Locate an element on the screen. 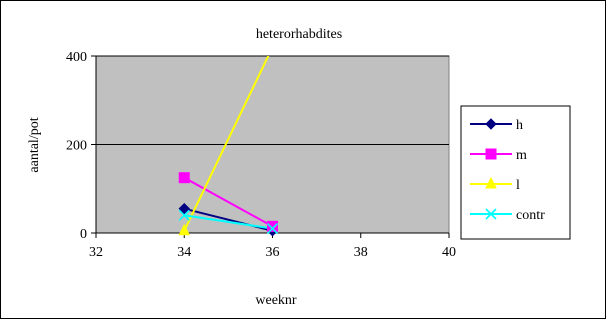 The image size is (607, 320). x-tick-label: 38 is located at coordinates (361, 252).